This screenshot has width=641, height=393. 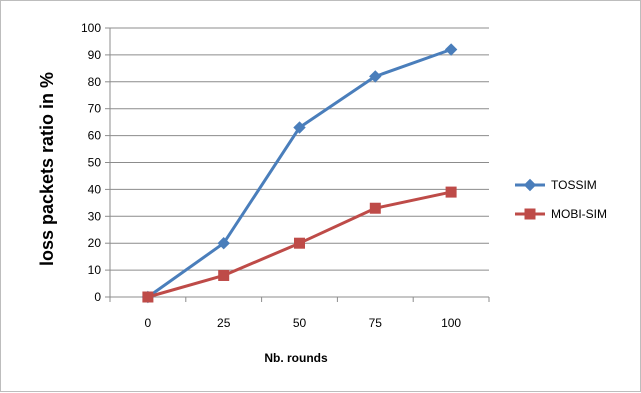 I want to click on y-tick-label: 80, so click(x=95, y=82).